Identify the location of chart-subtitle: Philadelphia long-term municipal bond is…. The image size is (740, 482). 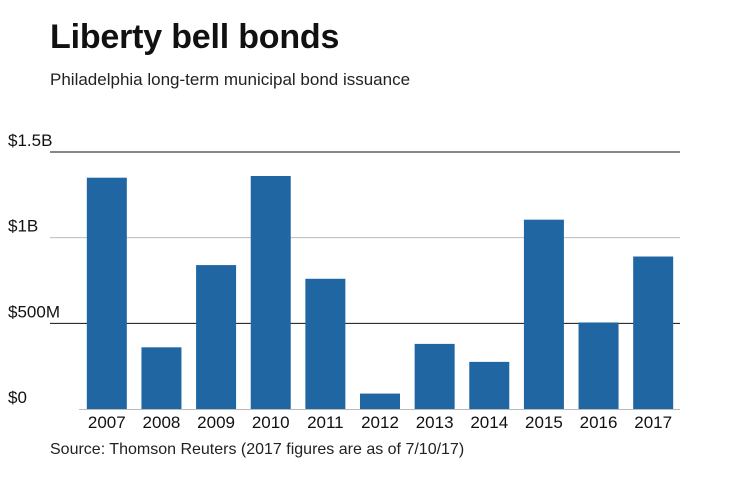
(230, 79).